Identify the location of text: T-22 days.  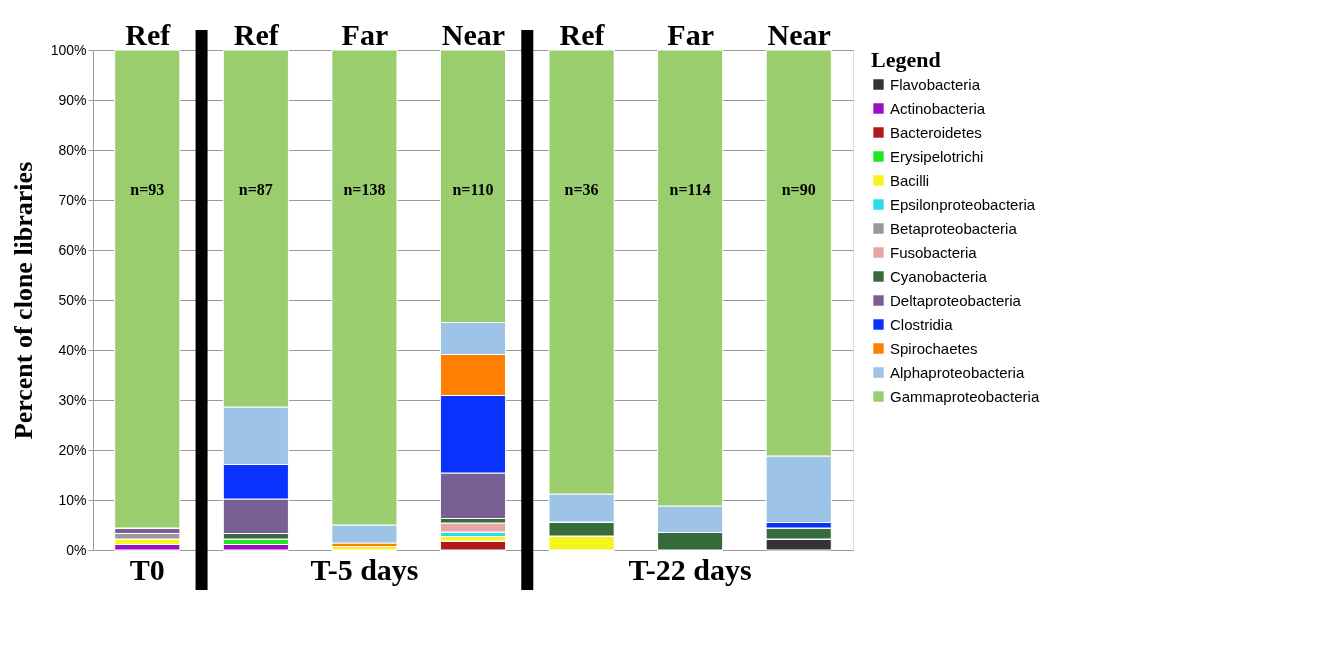
(690, 569).